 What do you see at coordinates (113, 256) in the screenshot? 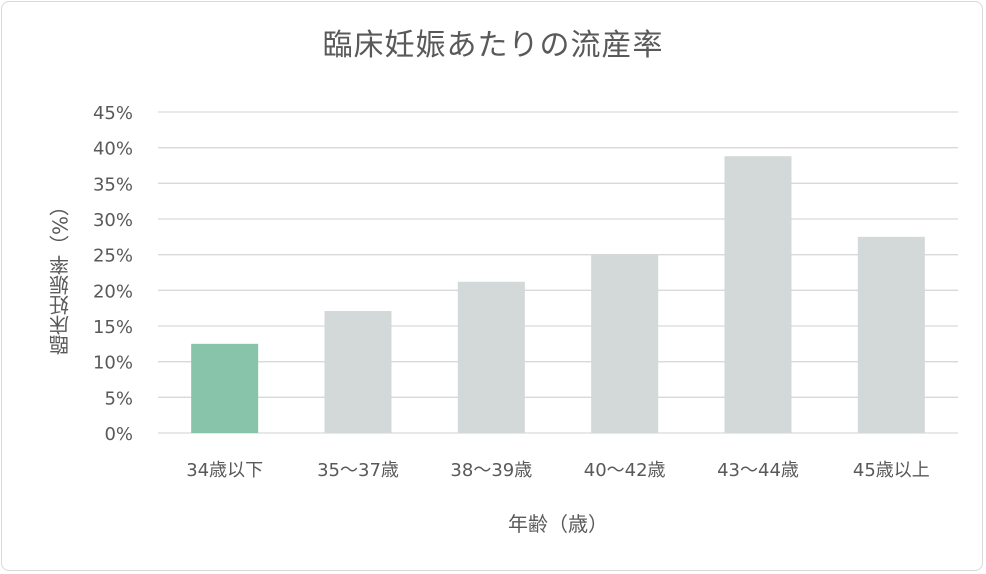
I see `y-tick-label: 25%` at bounding box center [113, 256].